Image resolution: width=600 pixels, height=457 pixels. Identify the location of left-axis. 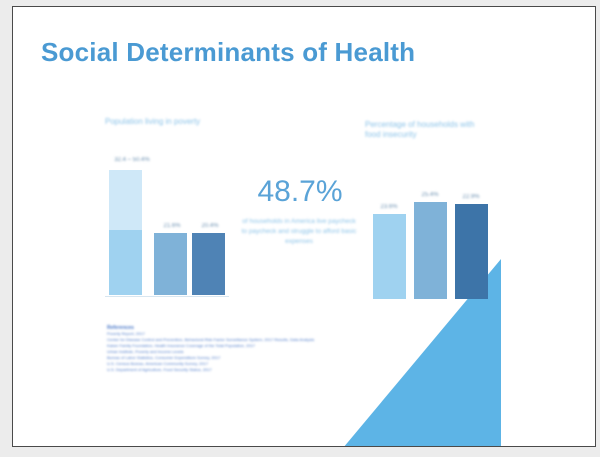
(167, 296).